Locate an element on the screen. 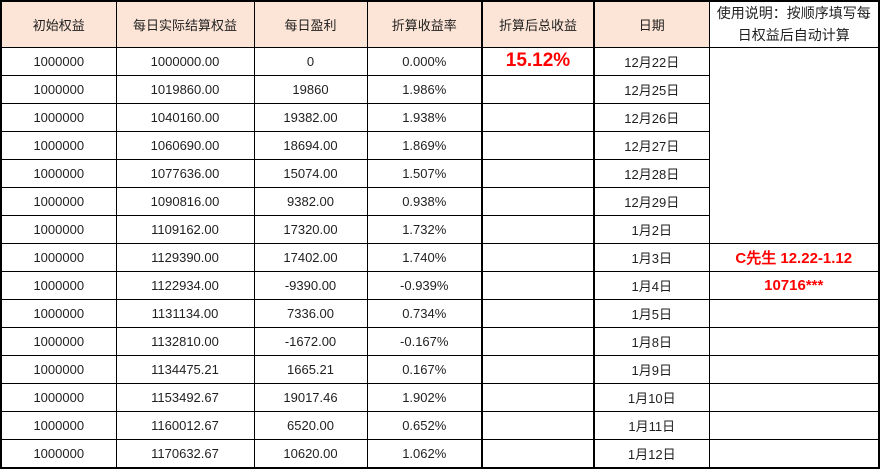  cell: 0.000% is located at coordinates (424, 61).